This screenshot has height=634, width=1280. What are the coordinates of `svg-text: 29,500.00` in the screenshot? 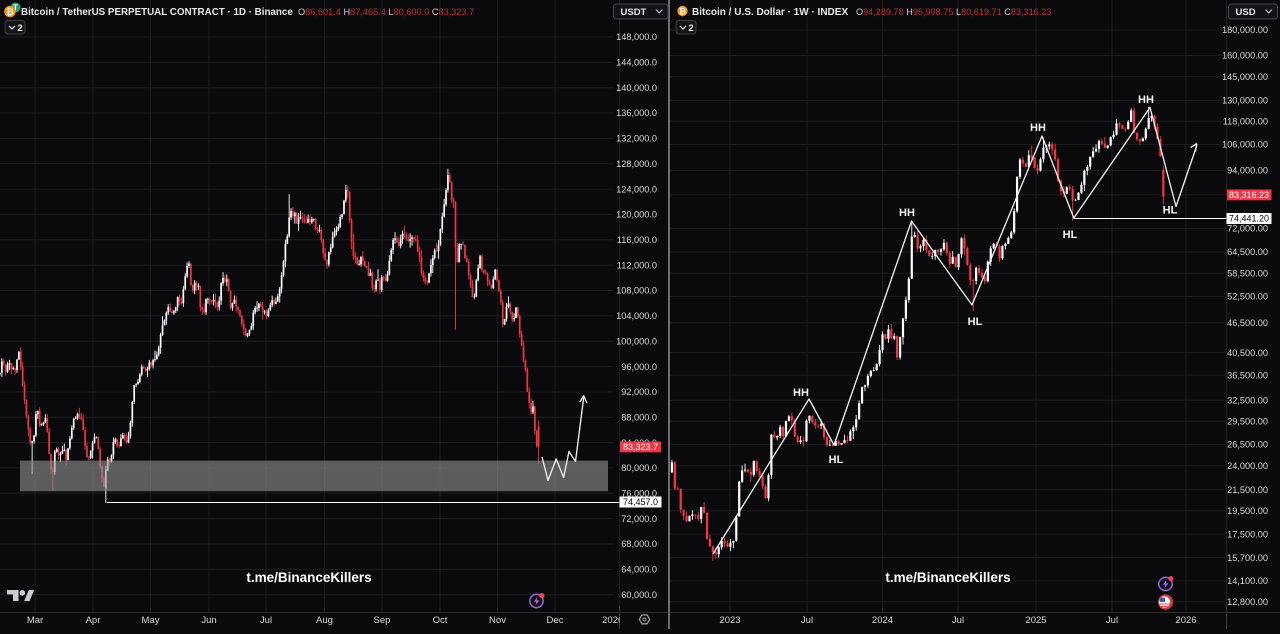 It's located at (1247, 421).